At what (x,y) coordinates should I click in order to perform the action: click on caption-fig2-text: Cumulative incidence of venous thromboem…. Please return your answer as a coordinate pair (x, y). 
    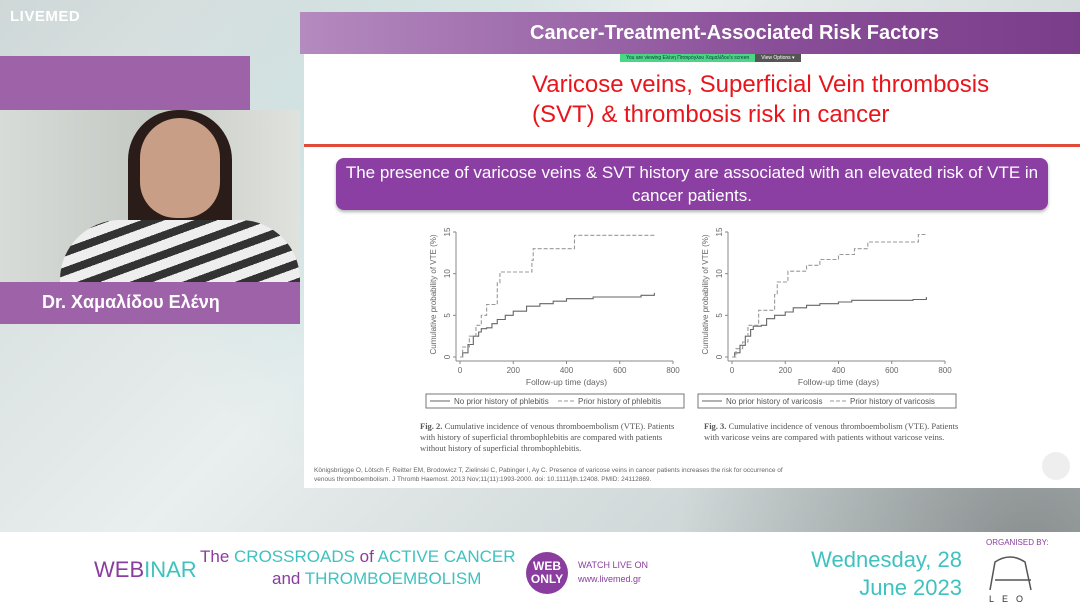
    Looking at the image, I should click on (547, 437).